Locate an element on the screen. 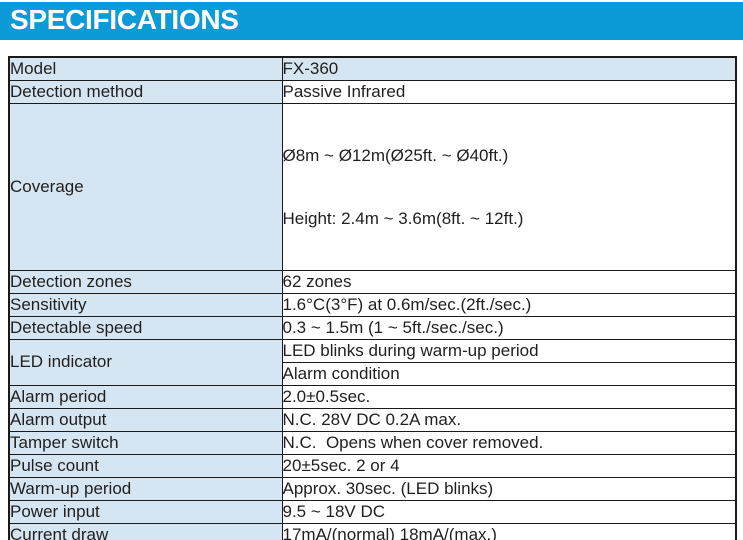 The width and height of the screenshot is (743, 540). alarm-period-value: 2.0±0.5sec. is located at coordinates (509, 396).